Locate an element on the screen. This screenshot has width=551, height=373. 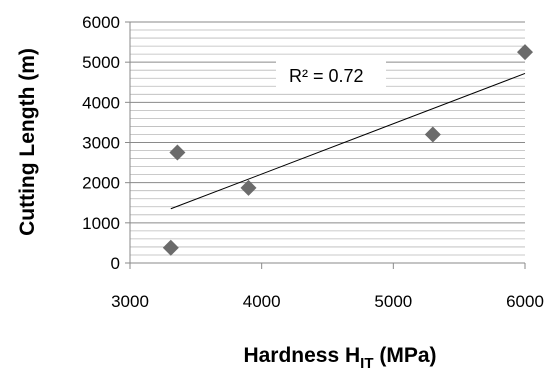
annotation-background is located at coordinates (331, 74).